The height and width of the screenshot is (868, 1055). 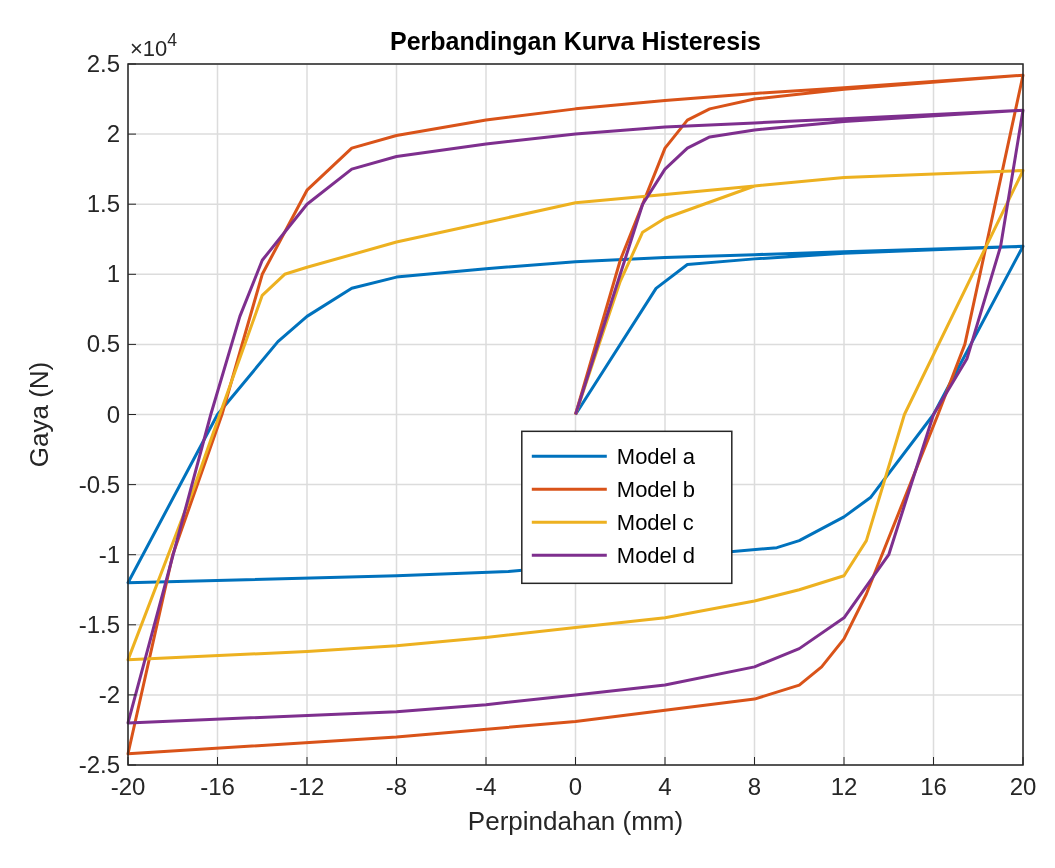 I want to click on y-tick-label: -1.5, so click(x=99, y=624).